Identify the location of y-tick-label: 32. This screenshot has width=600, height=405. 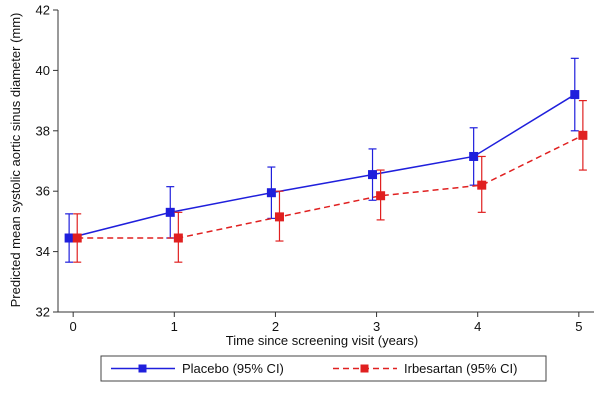
(43, 312).